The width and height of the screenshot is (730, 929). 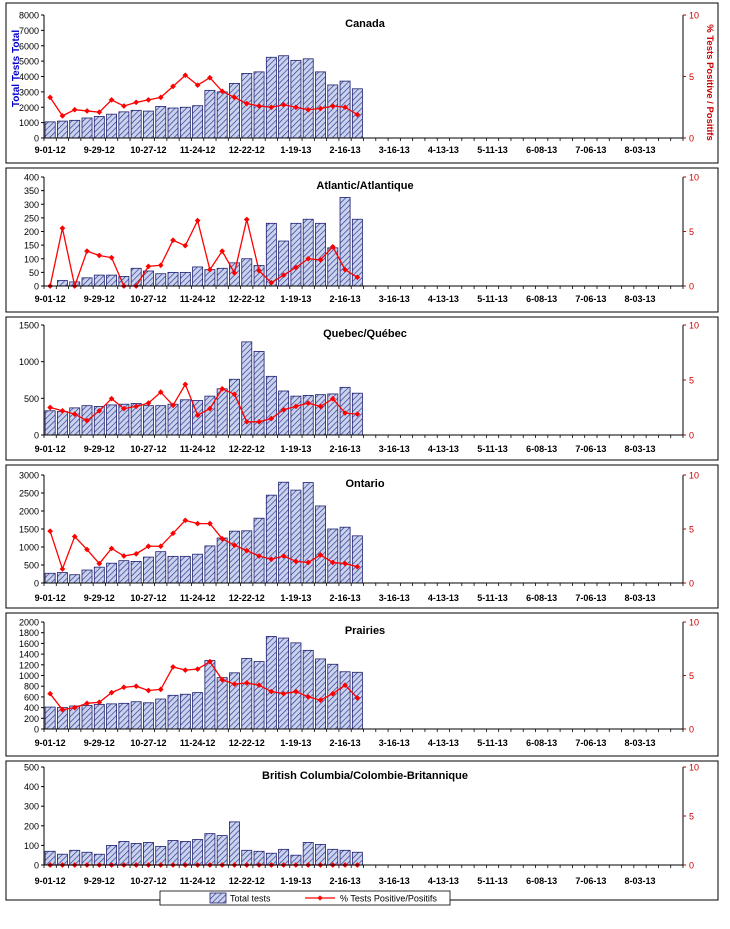 I want to click on y-tick-label: 100, so click(x=31, y=259).